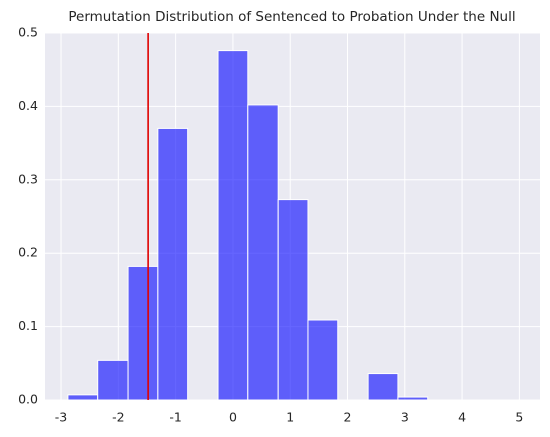 The width and height of the screenshot is (550, 437). What do you see at coordinates (175, 417) in the screenshot?
I see `x-tick-label: -1` at bounding box center [175, 417].